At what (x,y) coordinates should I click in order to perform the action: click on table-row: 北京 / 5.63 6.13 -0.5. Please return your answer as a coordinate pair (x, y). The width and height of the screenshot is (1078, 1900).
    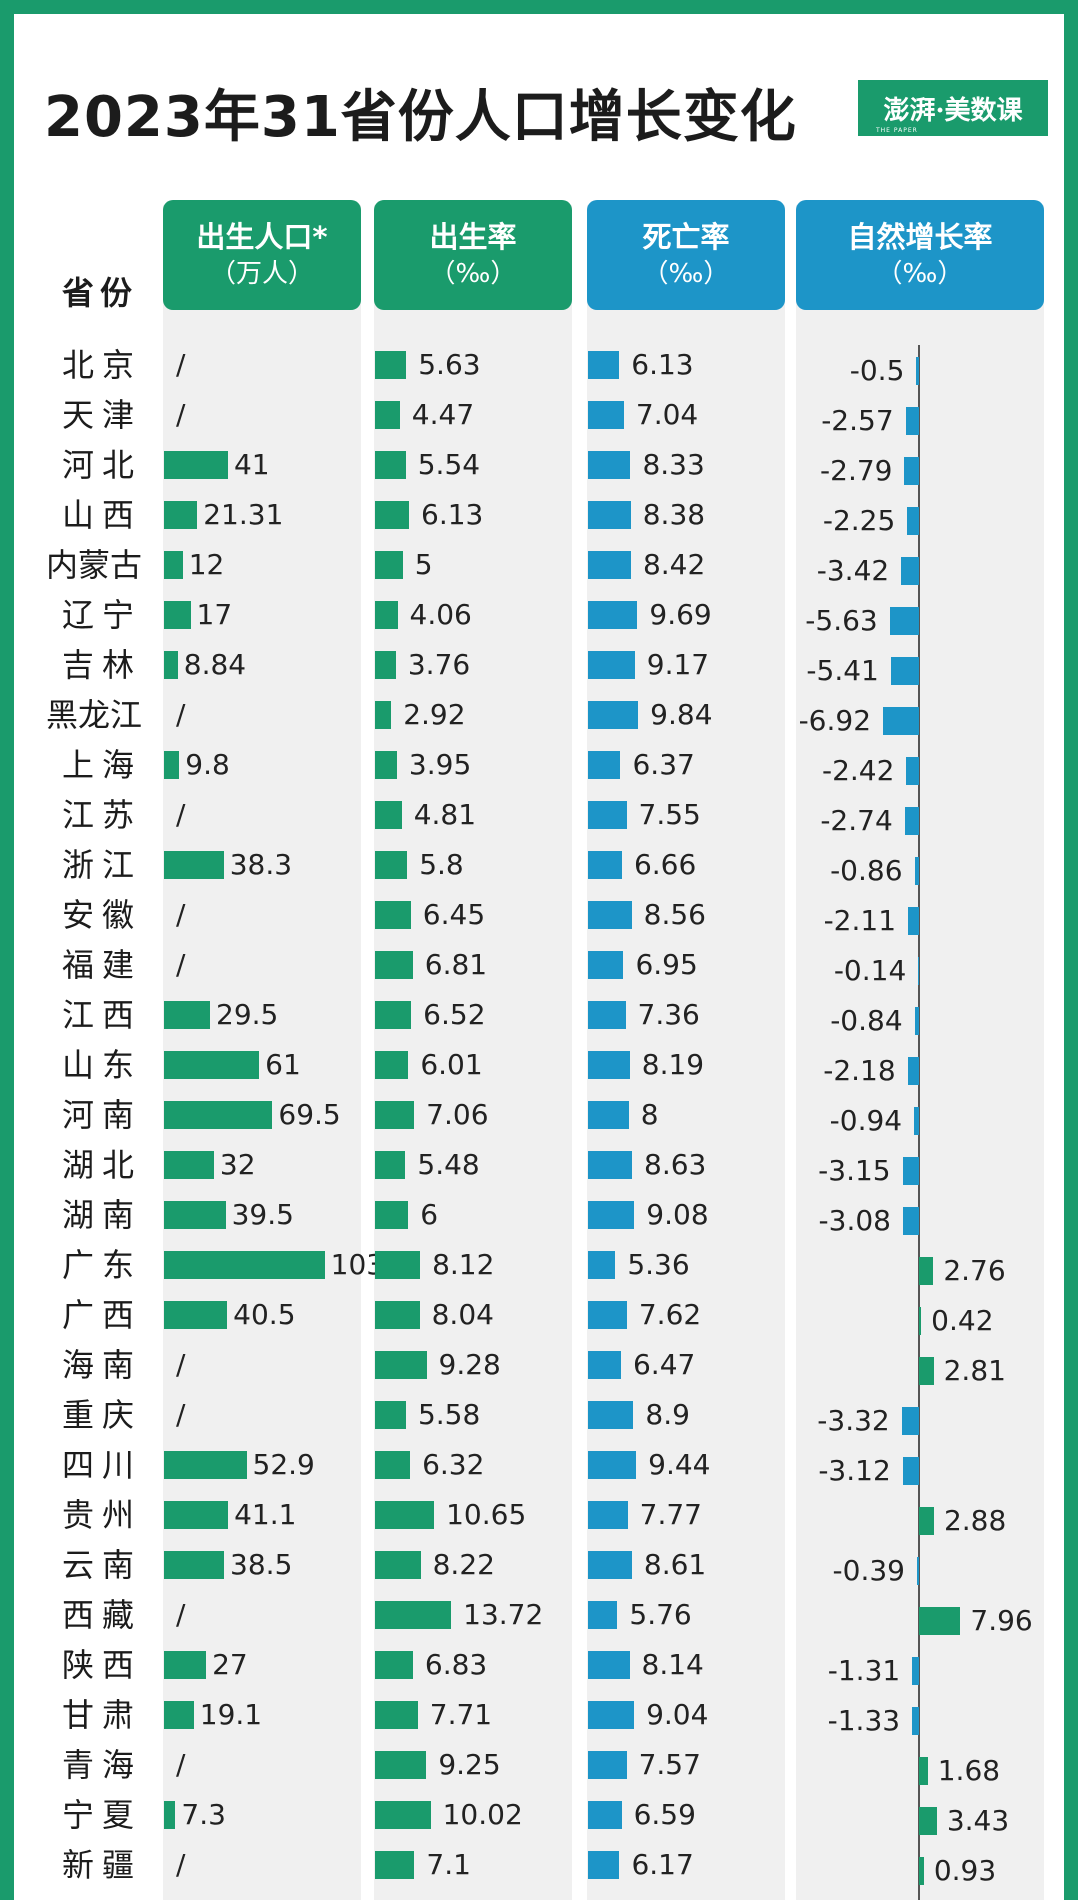
    Looking at the image, I should click on (539, 365).